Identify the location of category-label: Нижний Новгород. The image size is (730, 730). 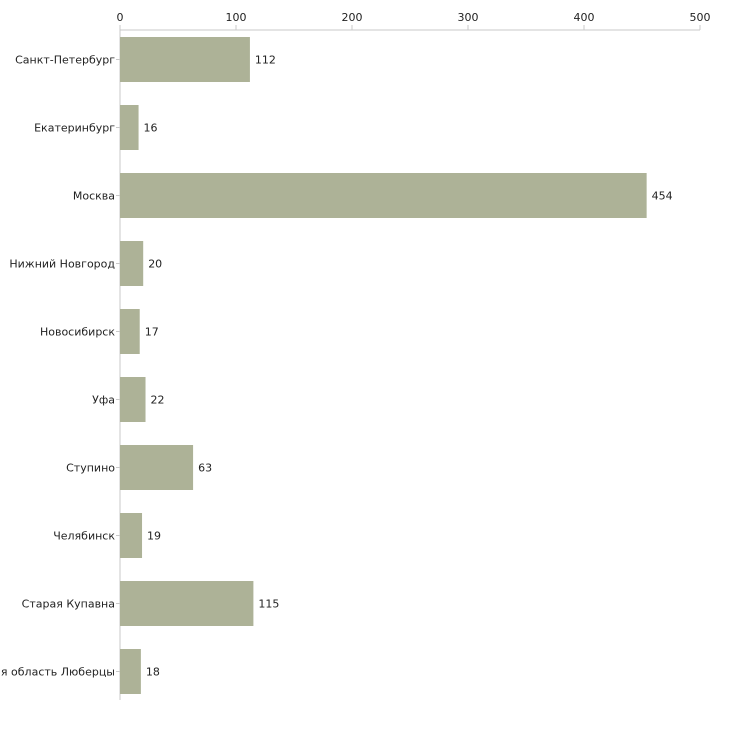
(62, 264).